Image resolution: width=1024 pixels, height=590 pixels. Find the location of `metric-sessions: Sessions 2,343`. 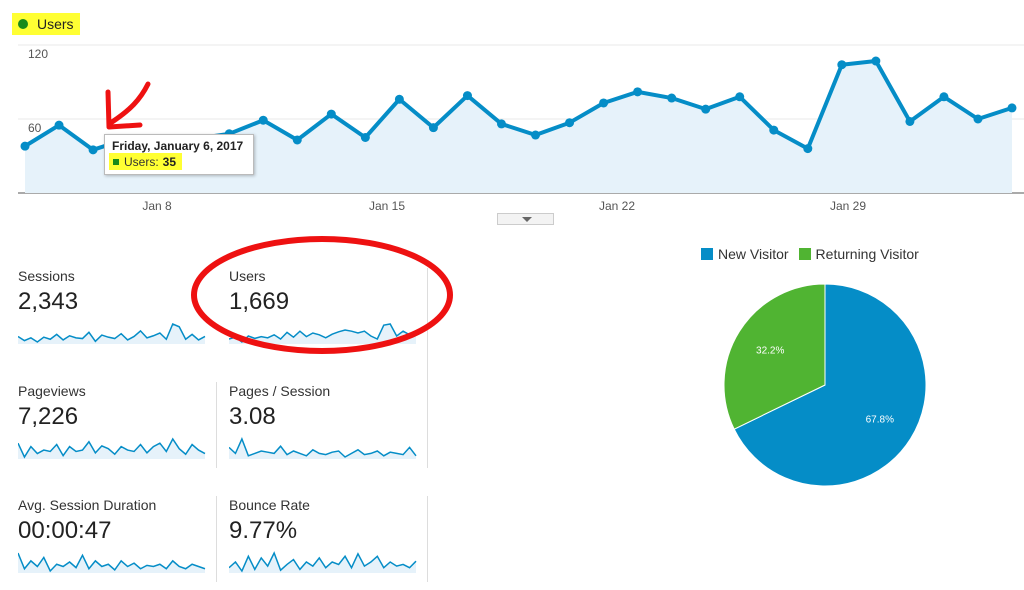

metric-sessions: Sessions 2,343 is located at coordinates (113, 306).